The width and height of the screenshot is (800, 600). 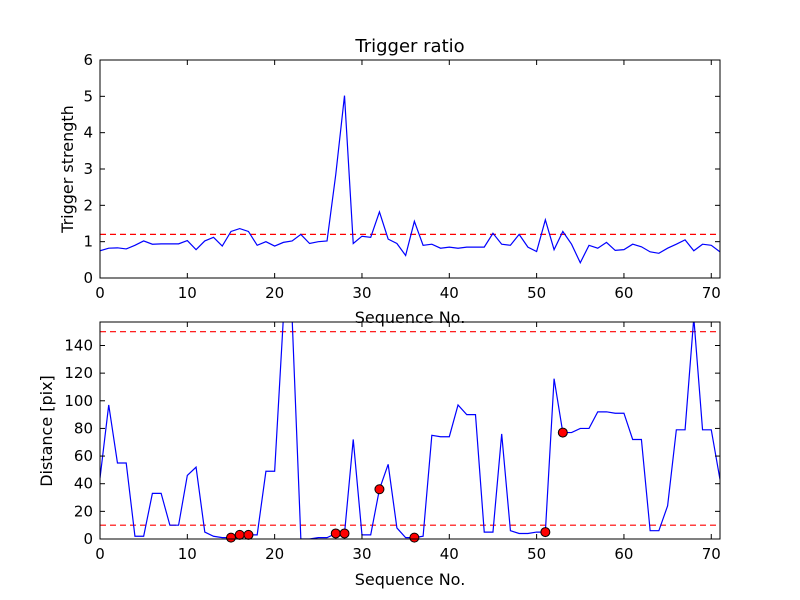 I want to click on top-y-axis-label: Trigger strength, so click(x=67, y=169).